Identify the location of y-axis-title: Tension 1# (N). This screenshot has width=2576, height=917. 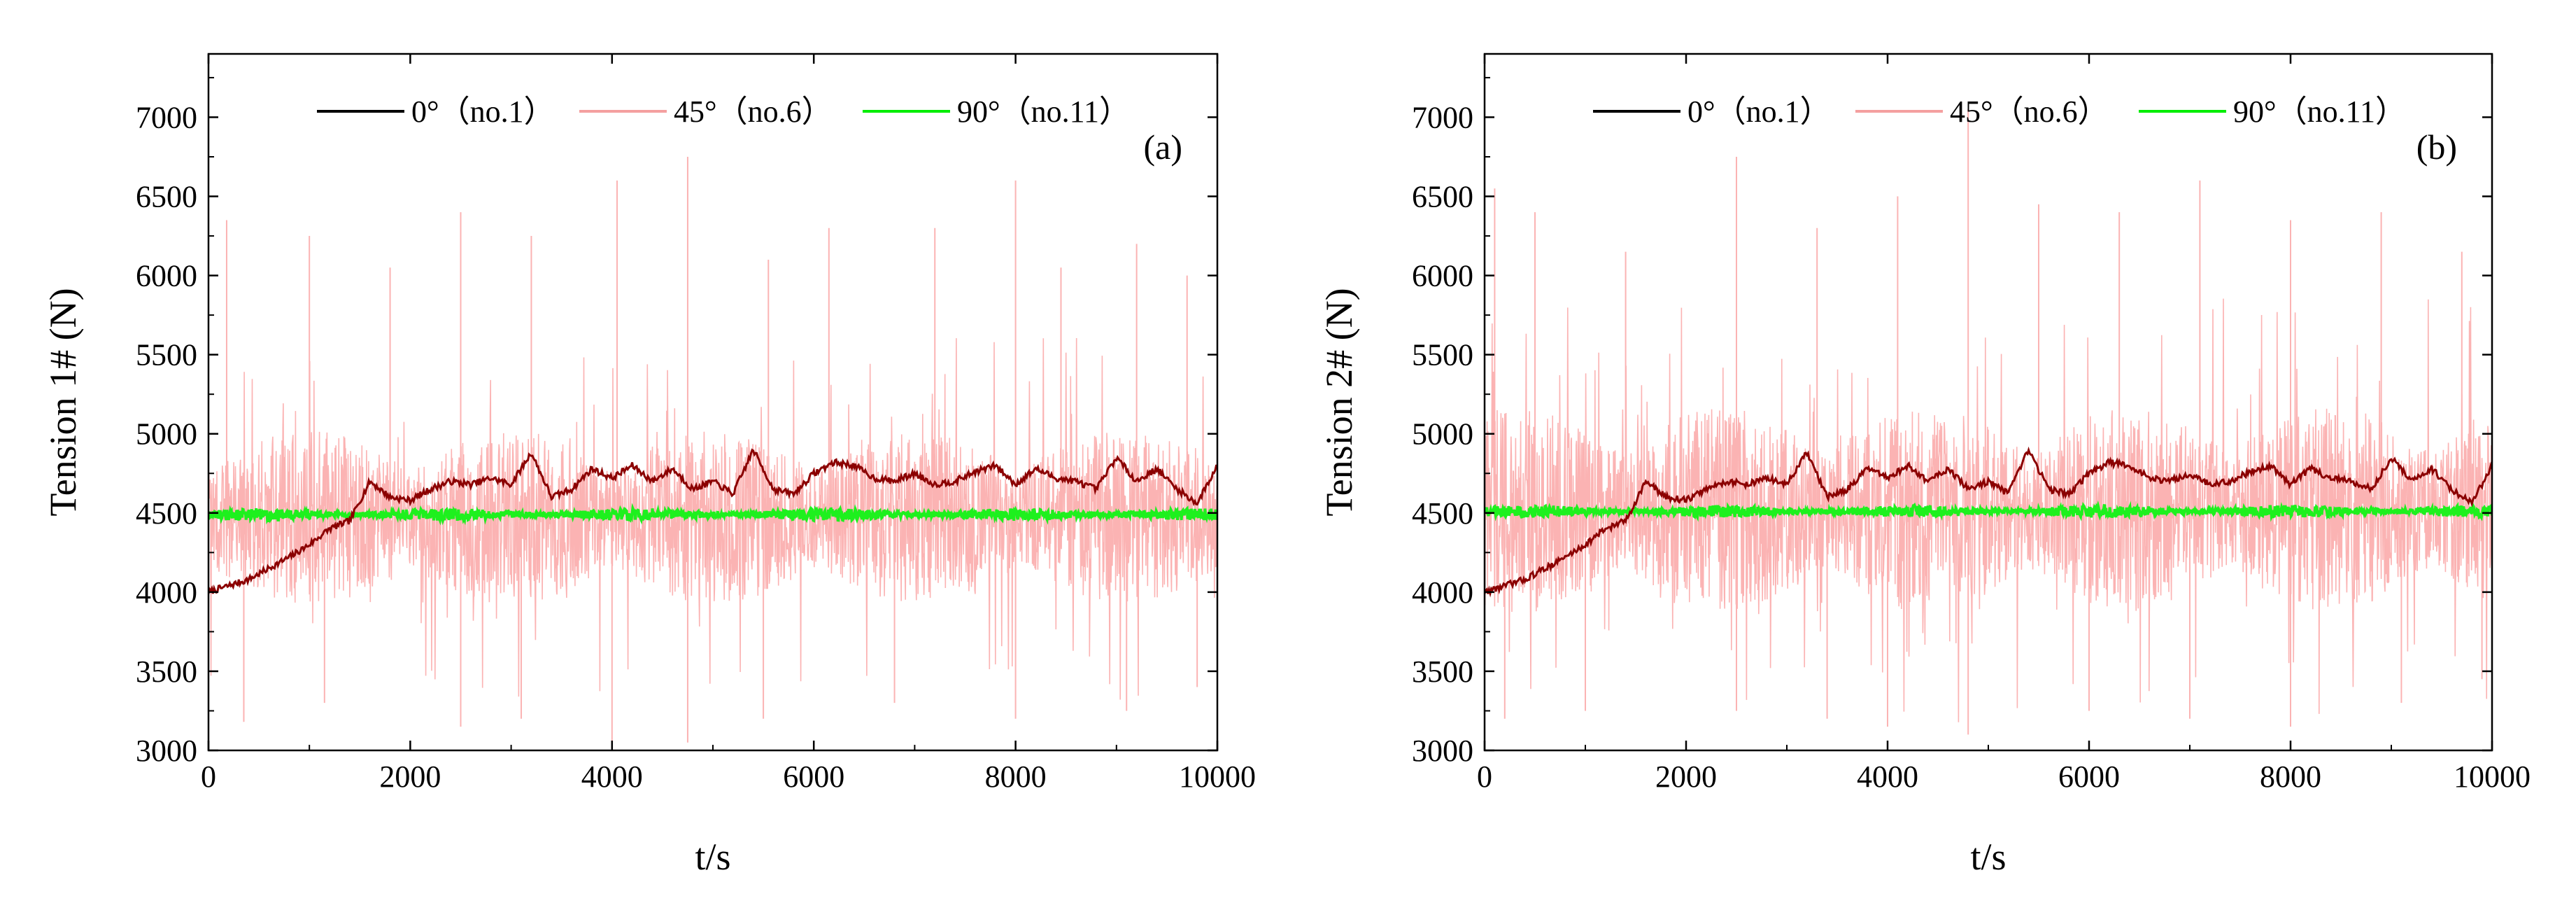
(63, 402).